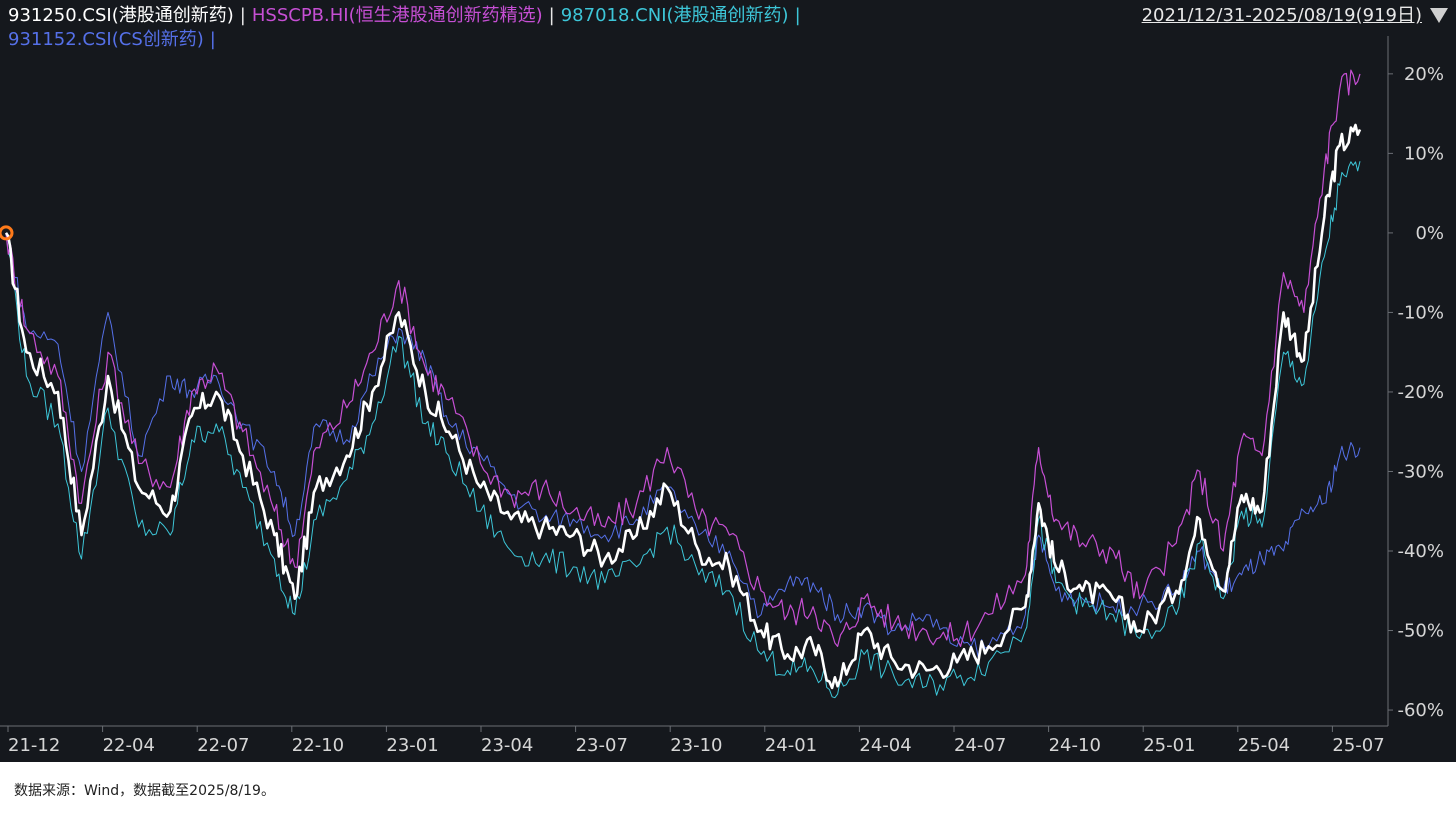 The image size is (1456, 820). What do you see at coordinates (144, 791) in the screenshot?
I see `source-note: 数据来源：Wind，数据截至2025/8/19。` at bounding box center [144, 791].